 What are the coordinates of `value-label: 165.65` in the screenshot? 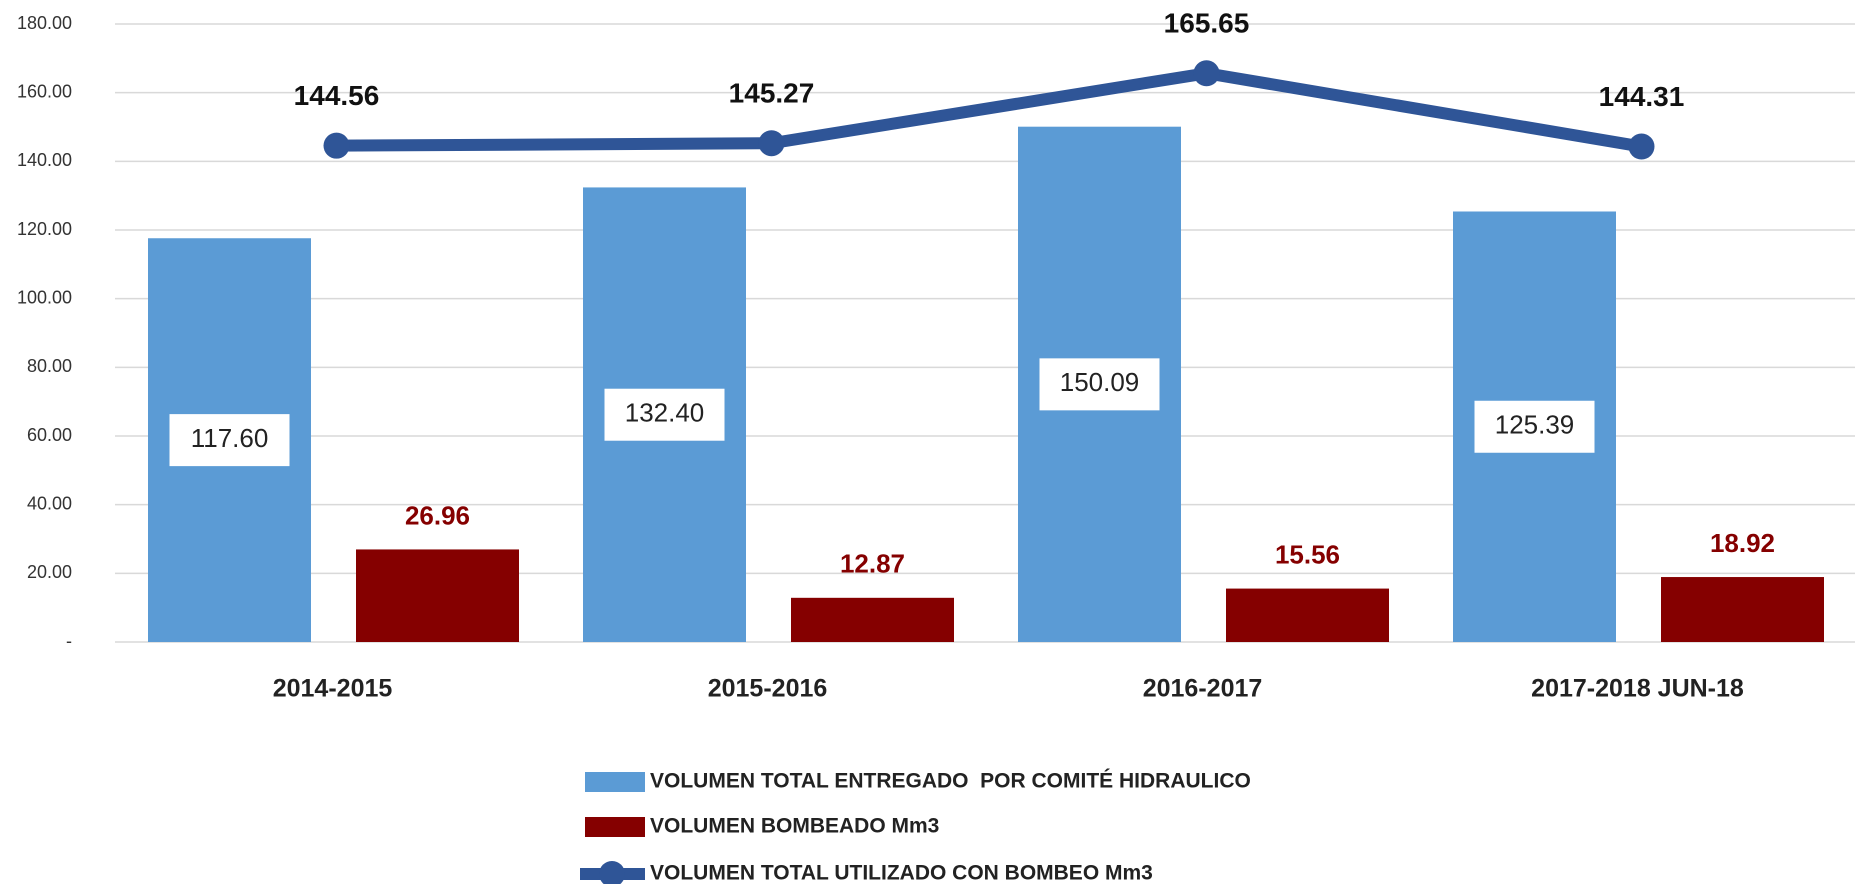 It's located at (1207, 23).